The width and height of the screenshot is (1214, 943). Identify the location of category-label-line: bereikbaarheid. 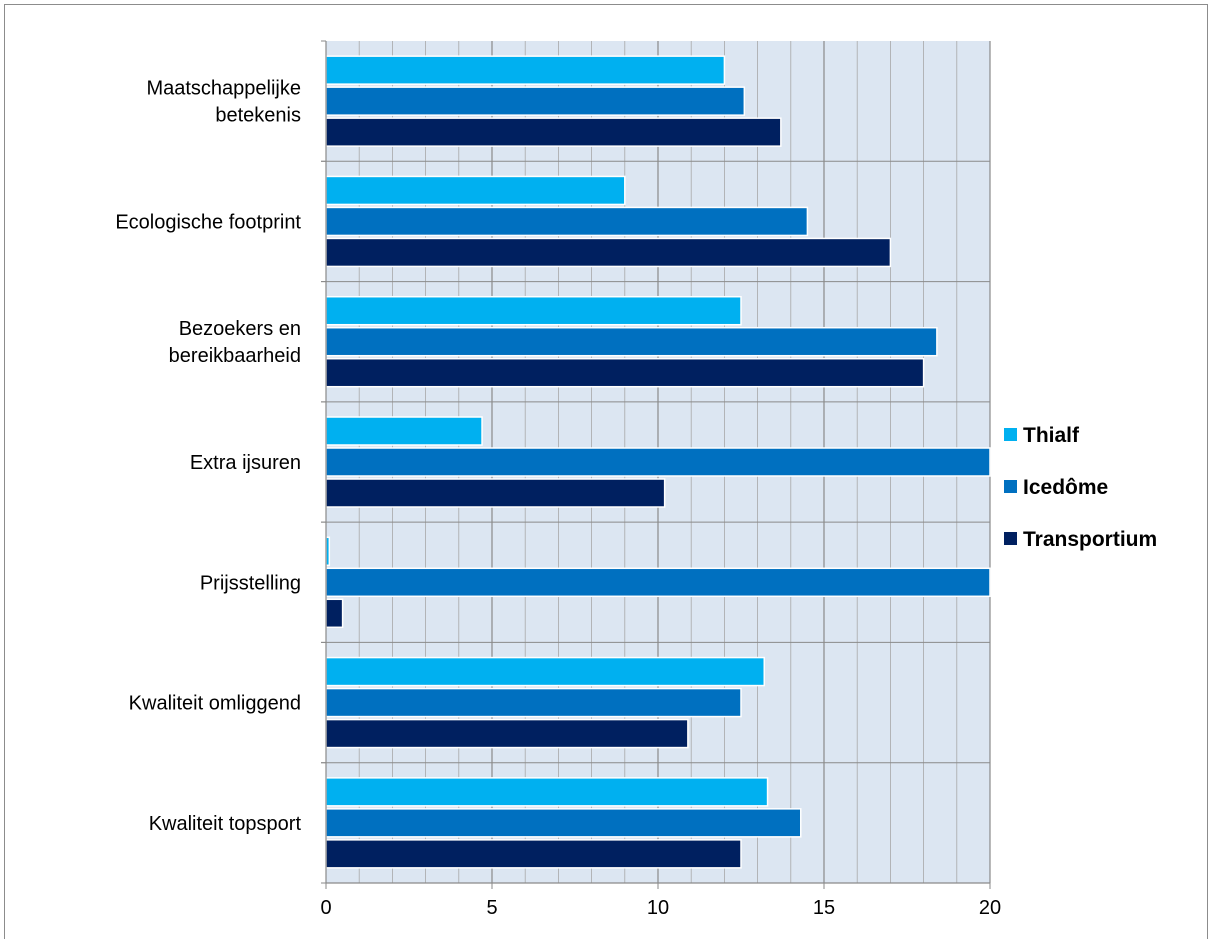
(235, 356).